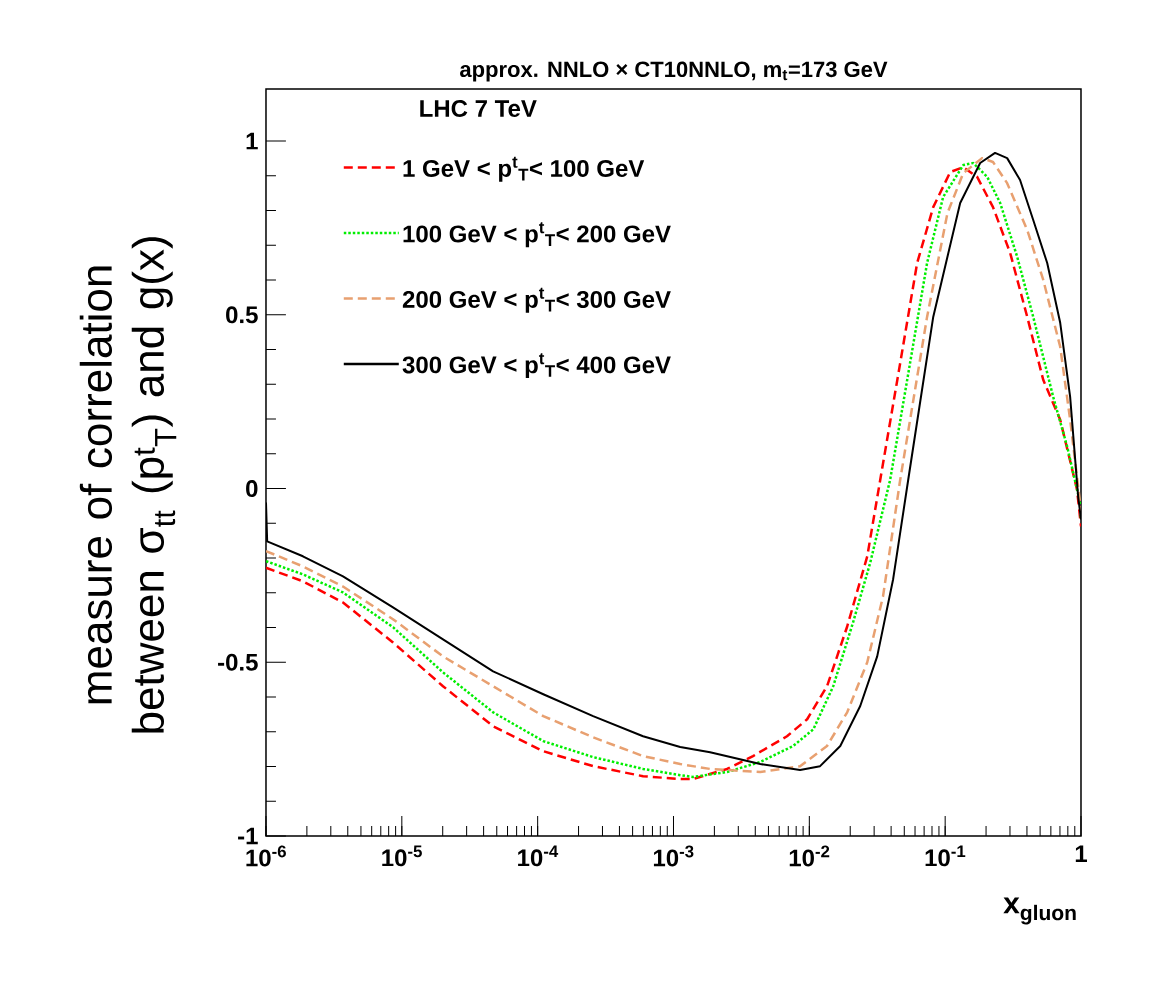 The image size is (1163, 984). I want to click on legend-label: 100 GeV < p$^{t}$$_{T}$< 200 GeV, so click(537, 235).